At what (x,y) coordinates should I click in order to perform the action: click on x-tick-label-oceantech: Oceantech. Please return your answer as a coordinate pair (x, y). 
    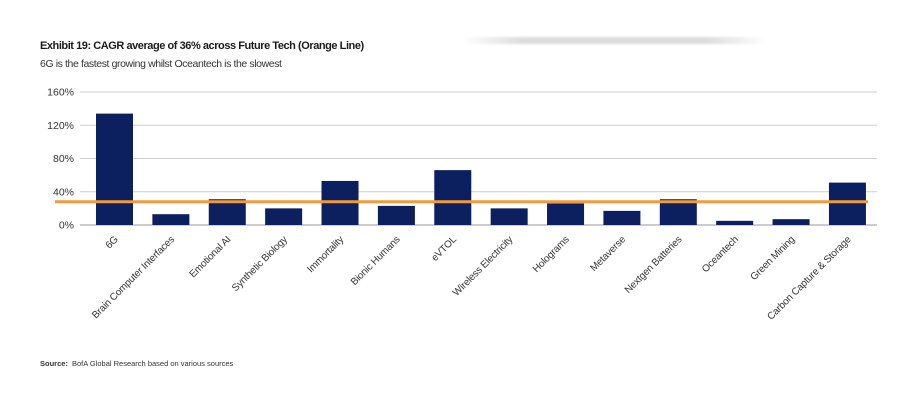
    Looking at the image, I should click on (720, 254).